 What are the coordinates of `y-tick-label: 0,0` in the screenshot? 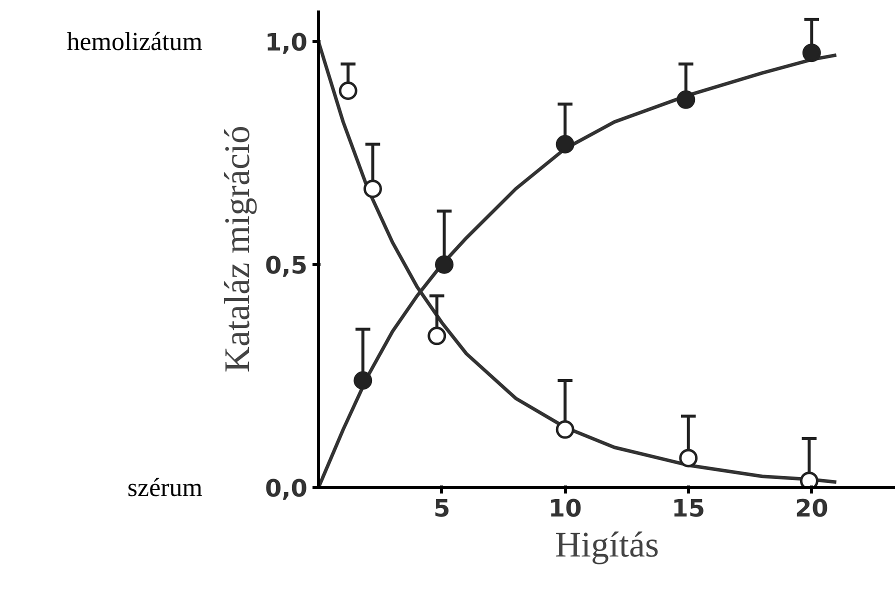 It's located at (286, 488).